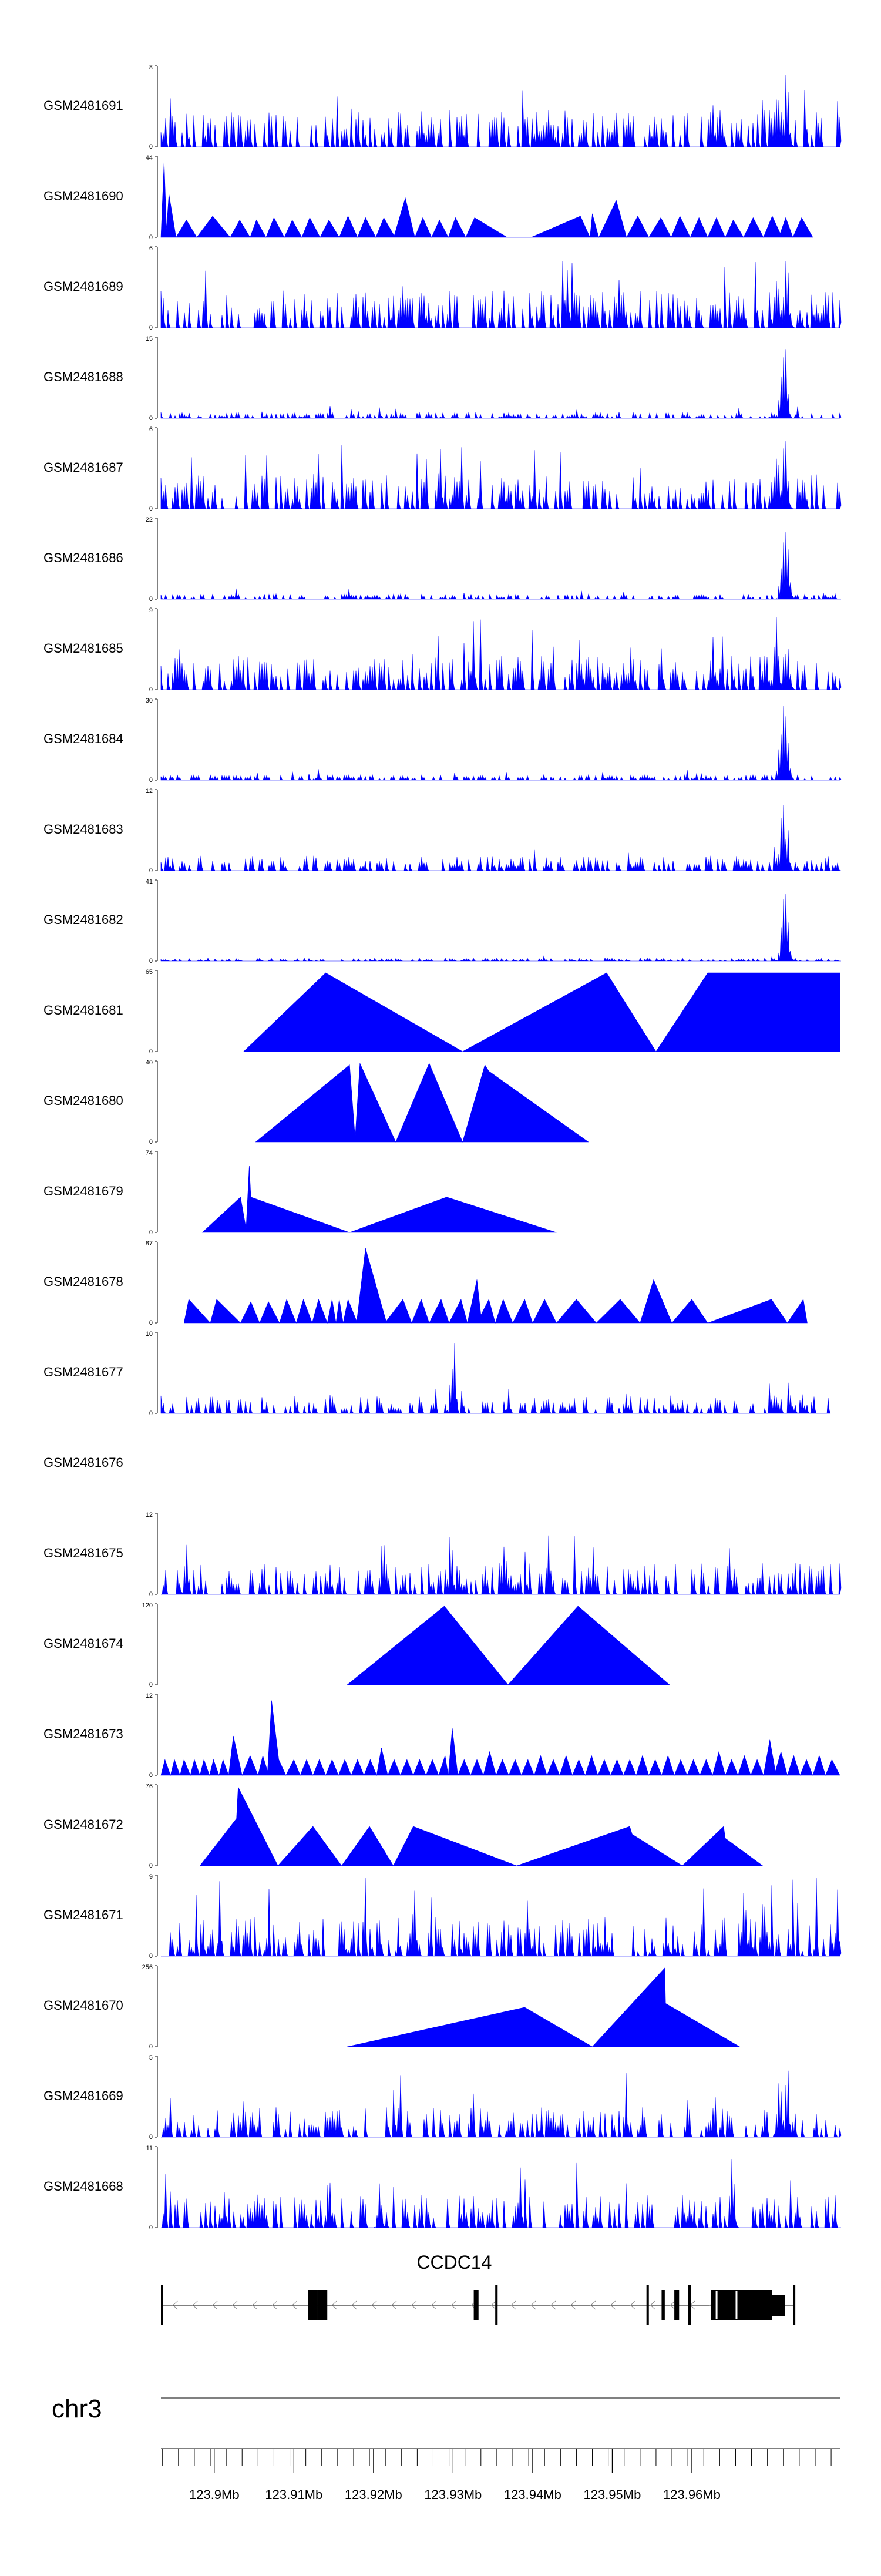 This screenshot has width=881, height=2576. What do you see at coordinates (83, 739) in the screenshot?
I see `track-label: GSM2481684` at bounding box center [83, 739].